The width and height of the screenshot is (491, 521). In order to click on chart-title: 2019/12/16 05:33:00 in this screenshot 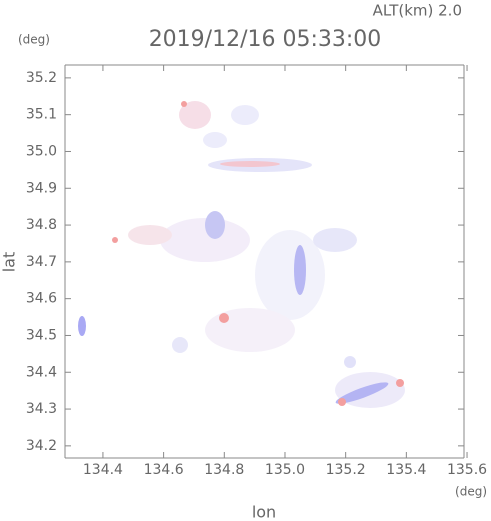, I will do `click(265, 39)`.